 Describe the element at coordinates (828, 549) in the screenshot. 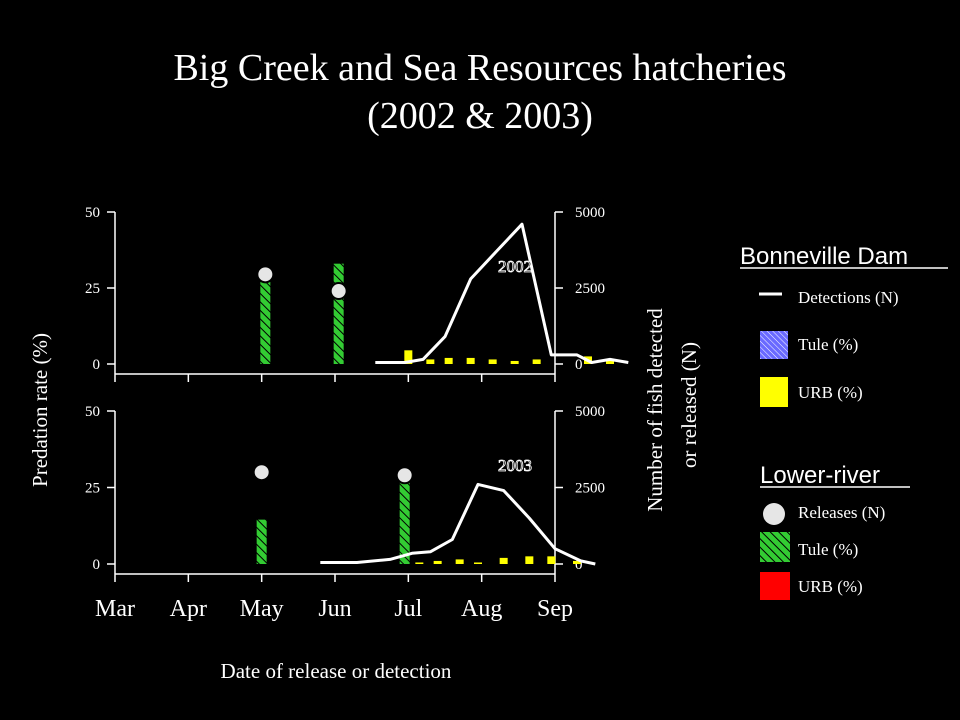

I see `legend-tule-lower-label: Tule (%)` at that location.